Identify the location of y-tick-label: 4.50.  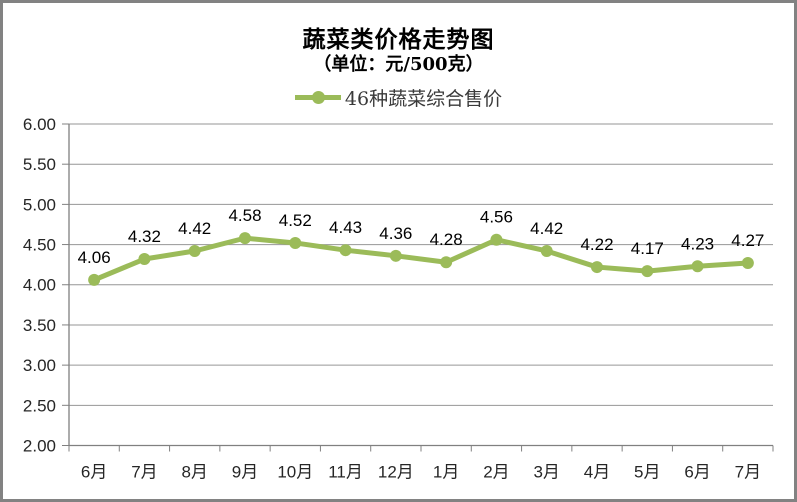
(39, 245).